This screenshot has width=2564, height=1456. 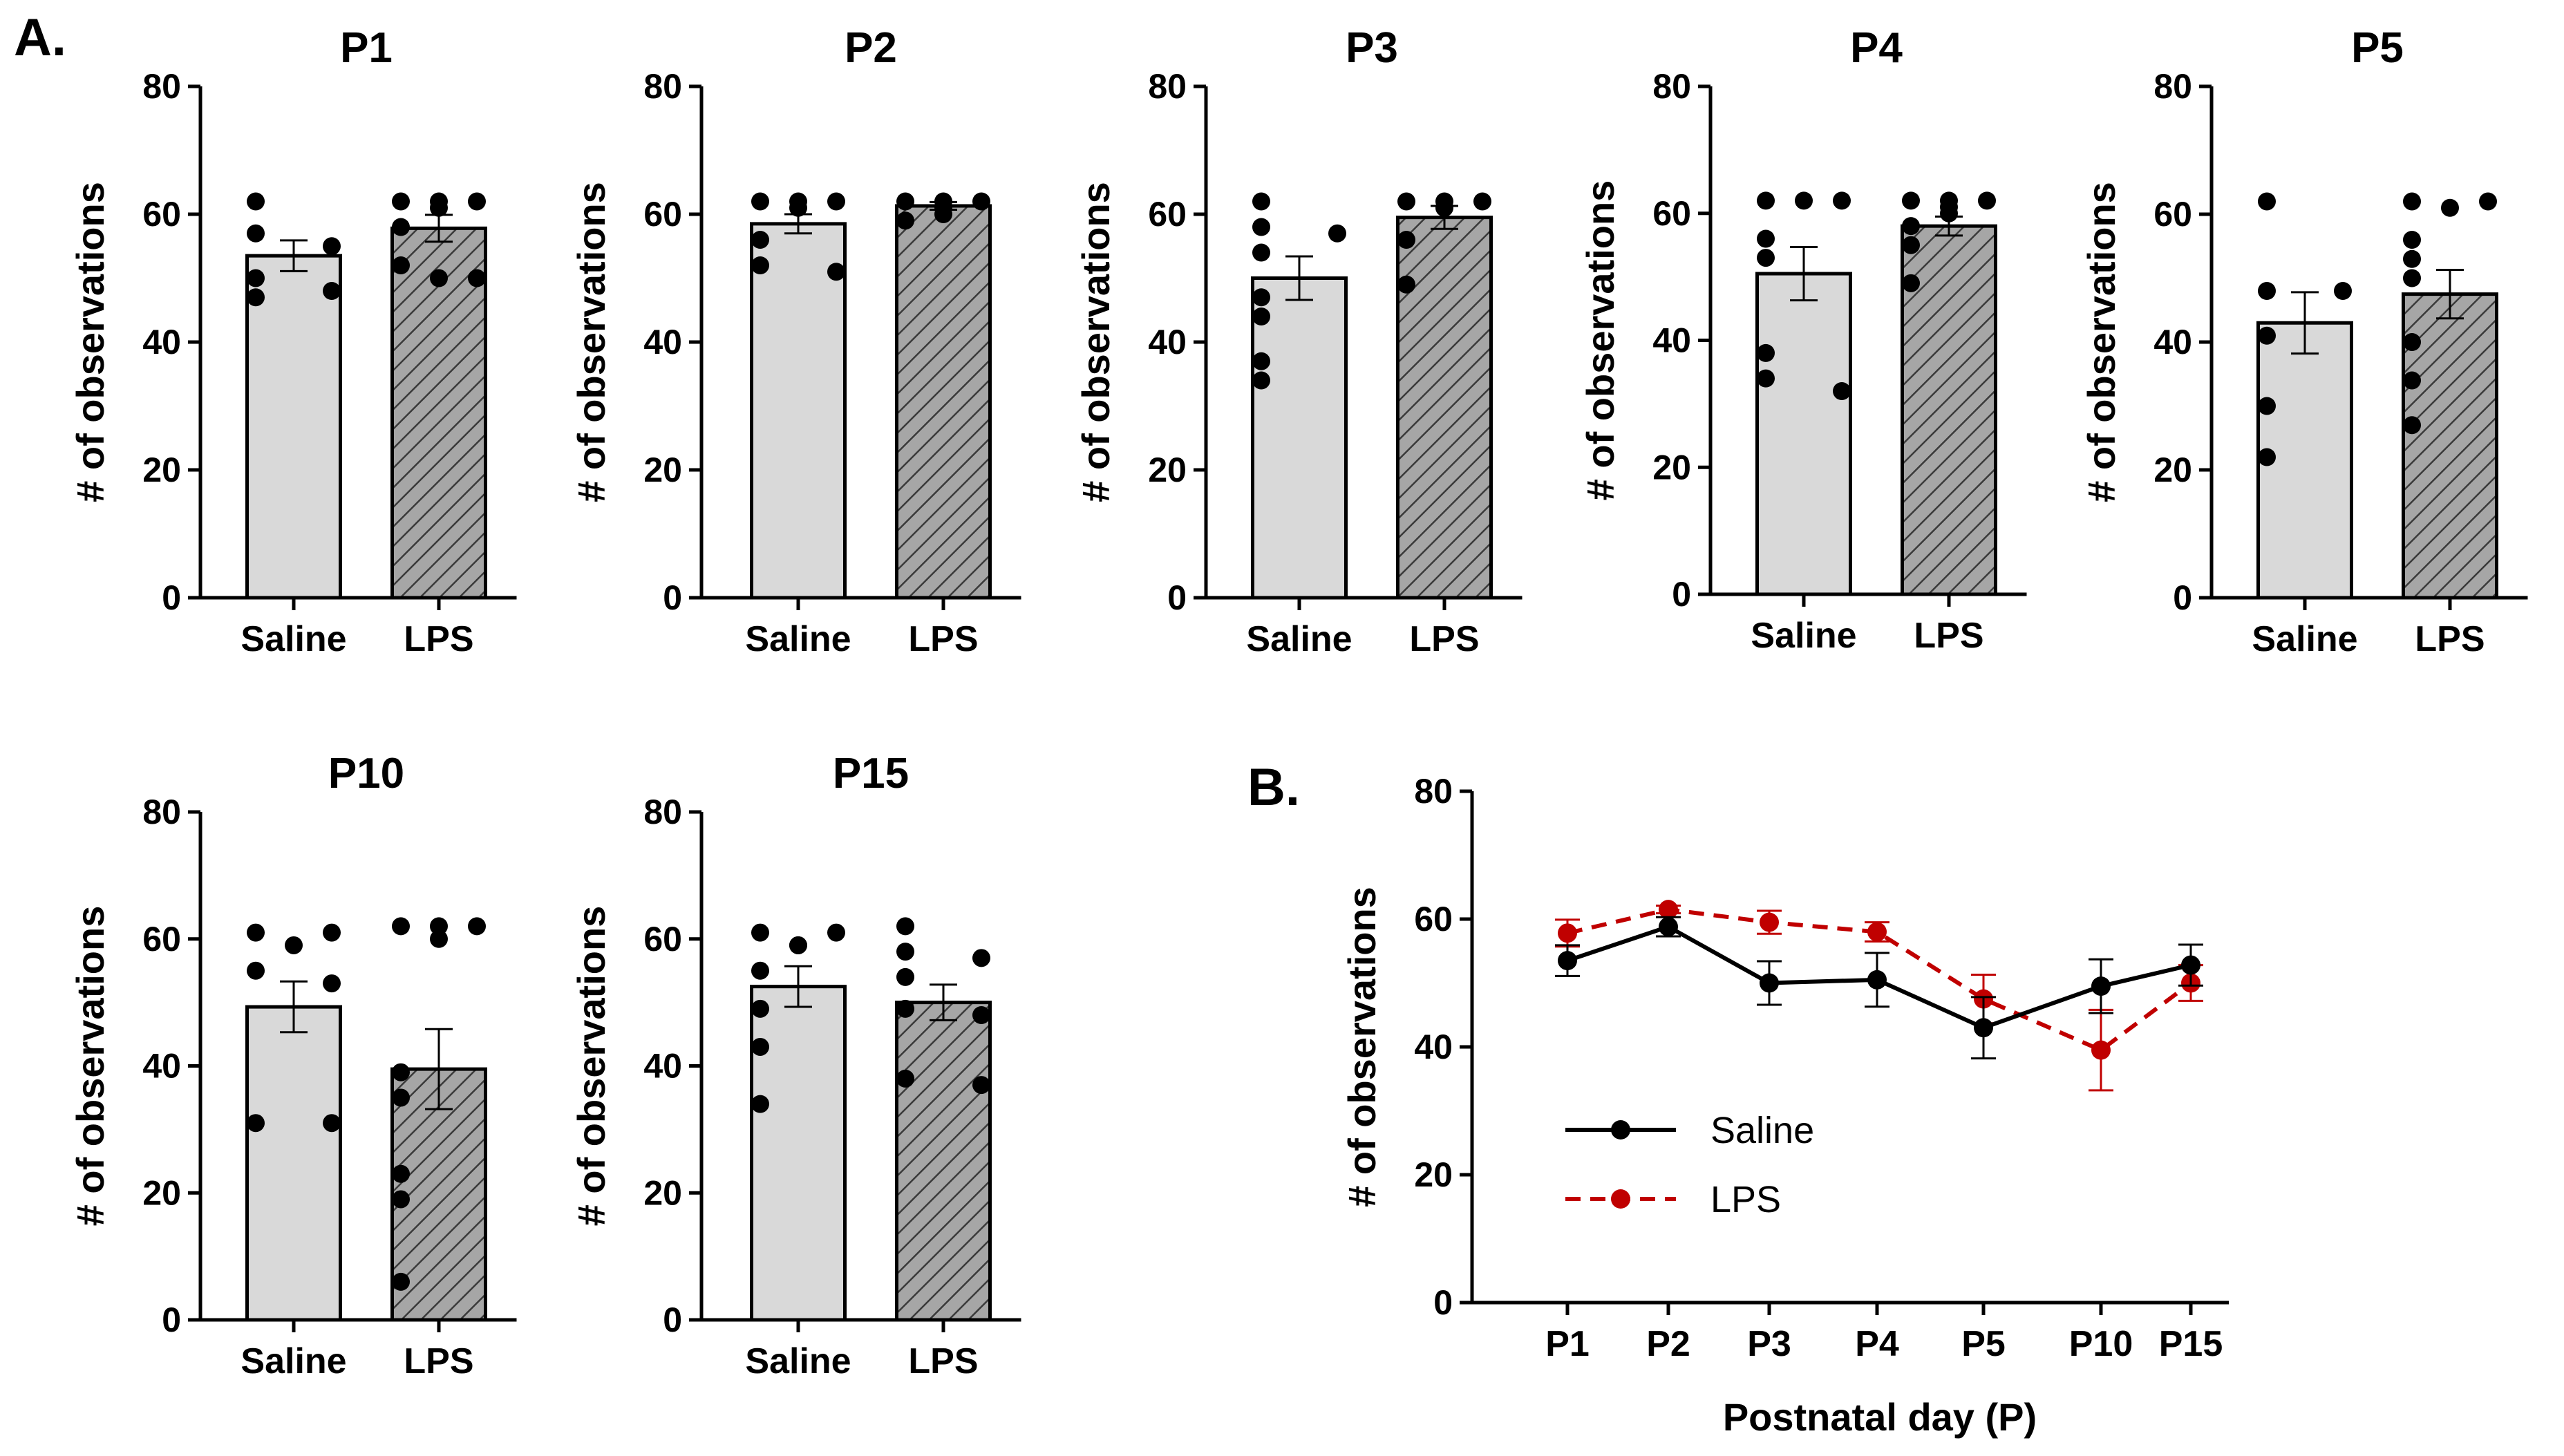 I want to click on bar-chart-p15: P15 0 20 40 60 80 # of observations Saline LPS, so click(x=795, y=1065).